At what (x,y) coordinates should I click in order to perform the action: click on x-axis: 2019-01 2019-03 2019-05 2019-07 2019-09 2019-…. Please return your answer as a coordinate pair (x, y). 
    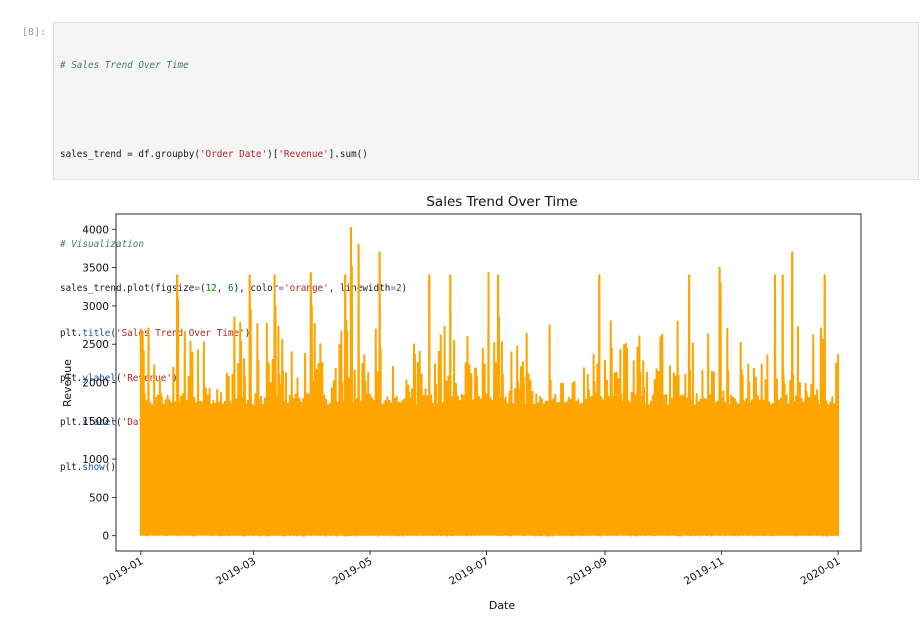
    Looking at the image, I should click on (472, 569).